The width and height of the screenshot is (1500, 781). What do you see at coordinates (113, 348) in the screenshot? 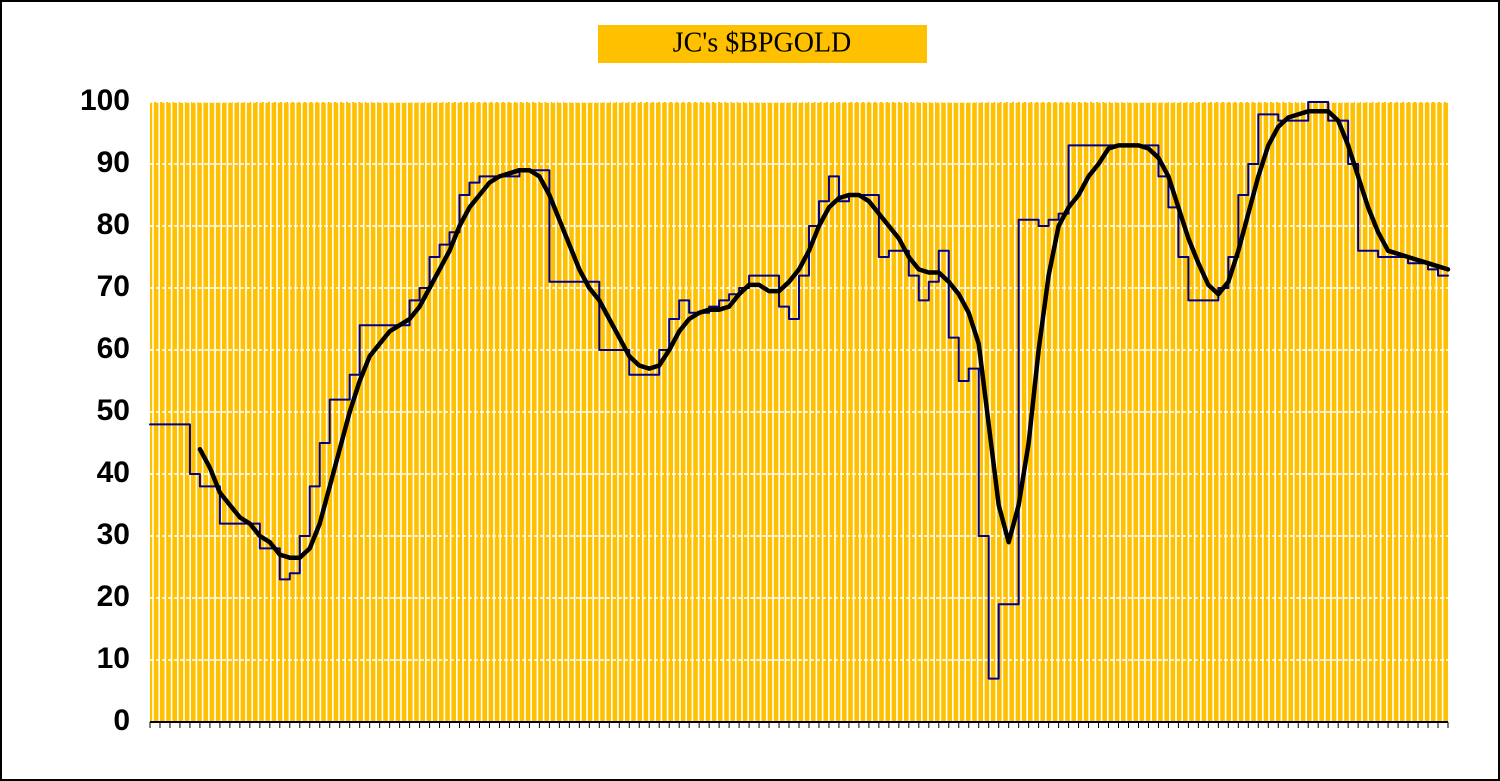
I see `y-tick-label: 60` at bounding box center [113, 348].